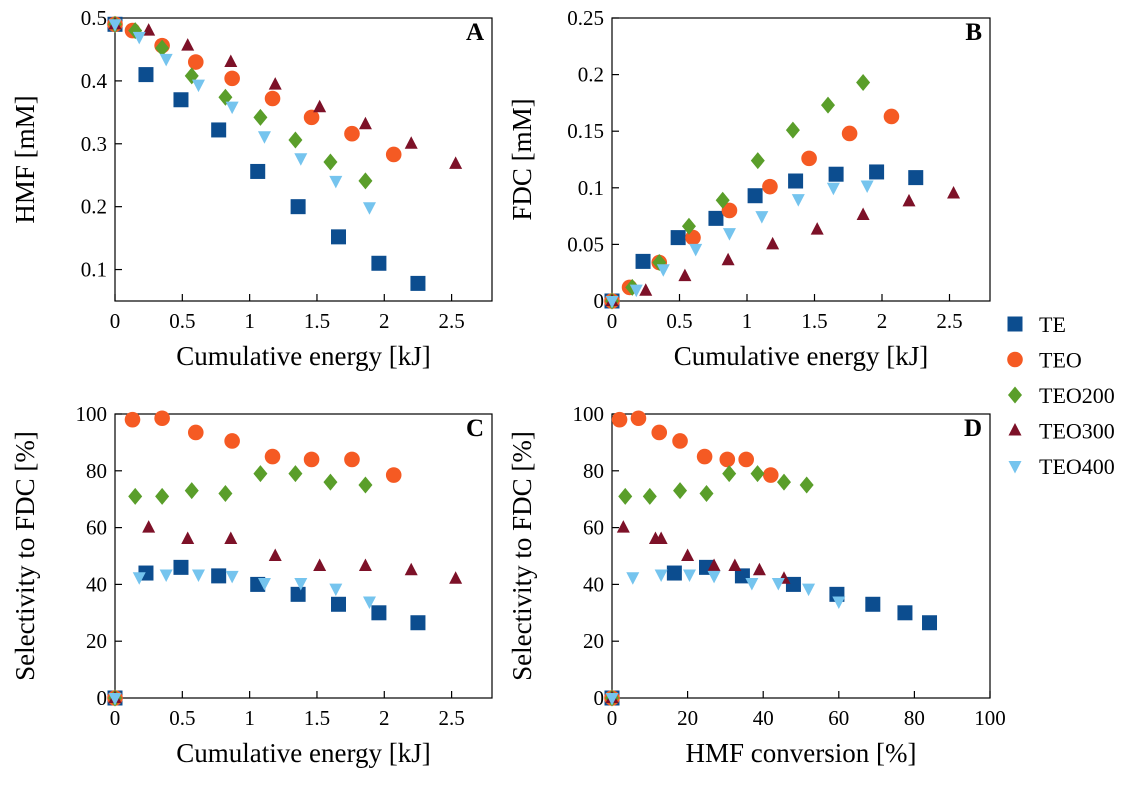 The height and width of the screenshot is (794, 1136). Describe the element at coordinates (25, 159) in the screenshot. I see `y-axis-label: HMF [mM]` at that location.